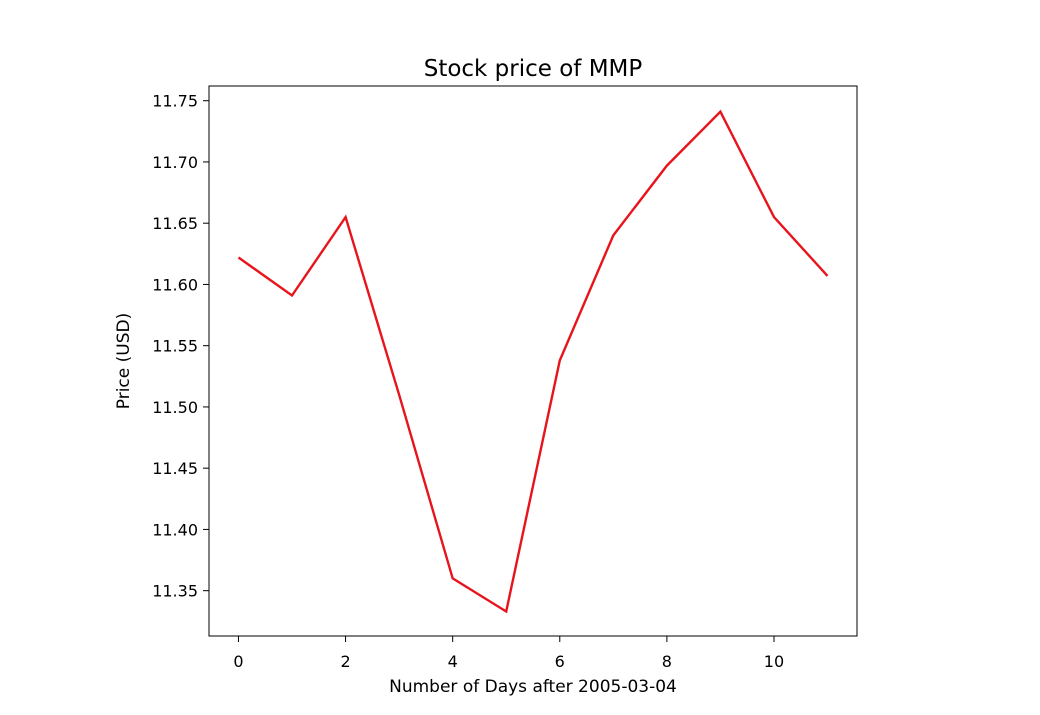 This screenshot has width=1040, height=715. What do you see at coordinates (345, 661) in the screenshot?
I see `x-tick-label: 2` at bounding box center [345, 661].